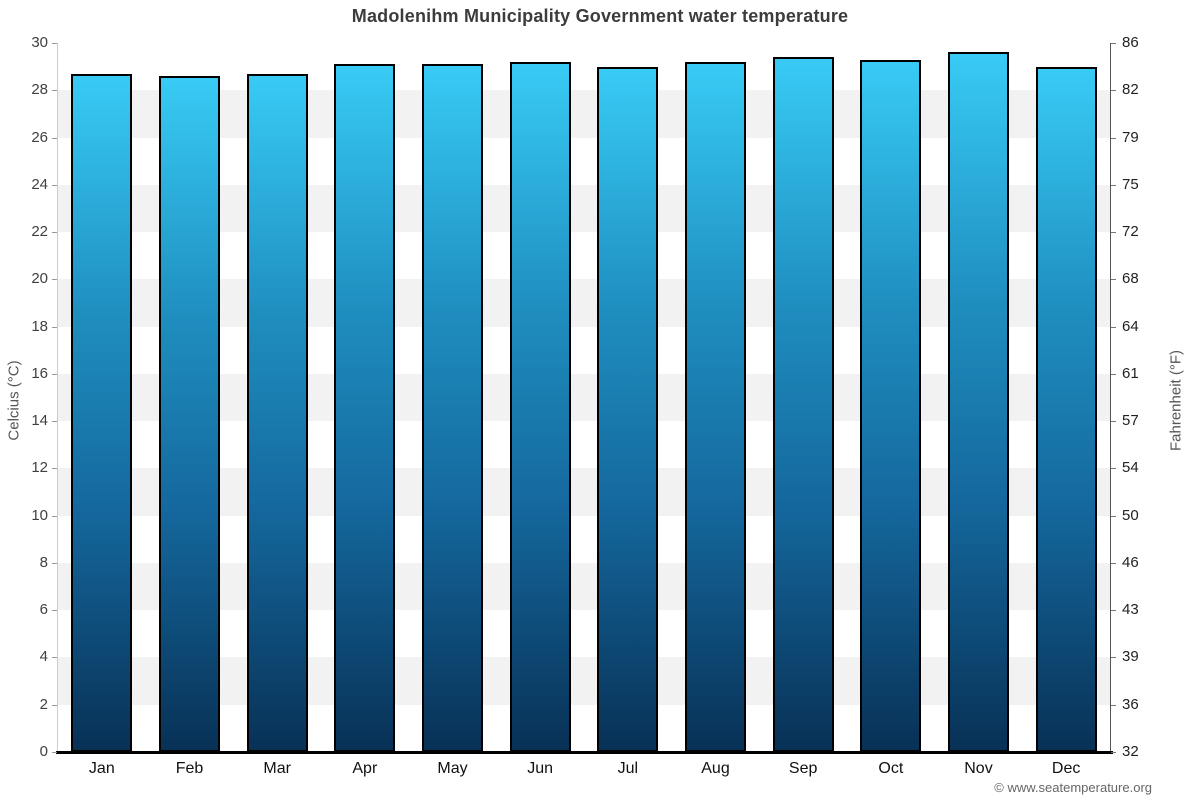  What do you see at coordinates (39, 184) in the screenshot?
I see `y-axis-label-celsius: 24` at bounding box center [39, 184].